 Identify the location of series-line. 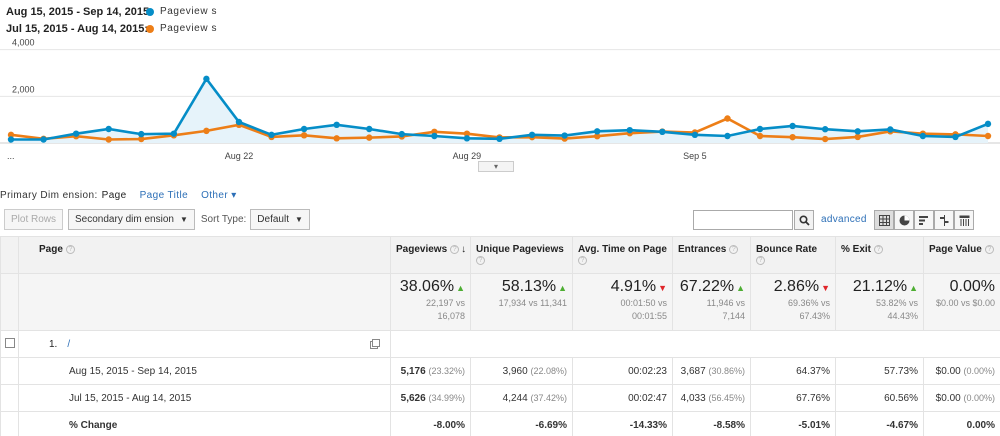
(500, 108).